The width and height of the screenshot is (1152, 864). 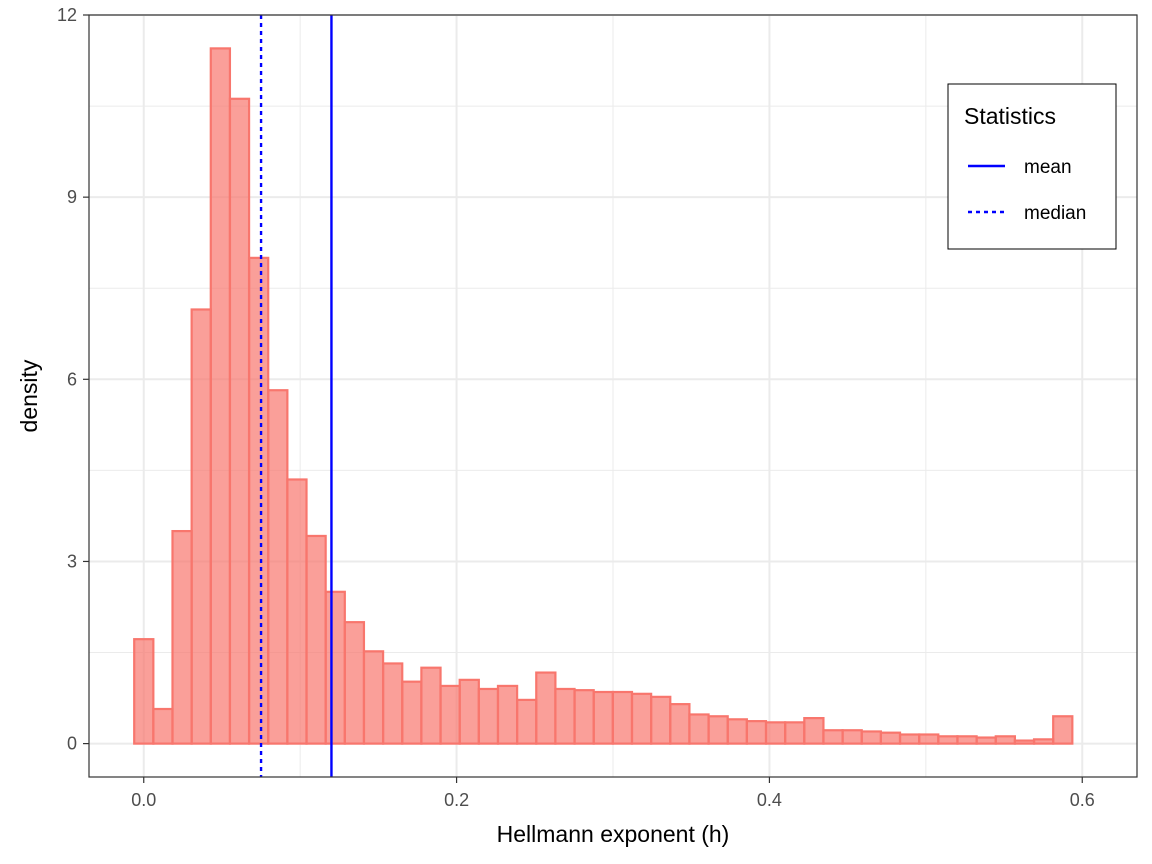 What do you see at coordinates (72, 561) in the screenshot?
I see `y-tick-label: 3` at bounding box center [72, 561].